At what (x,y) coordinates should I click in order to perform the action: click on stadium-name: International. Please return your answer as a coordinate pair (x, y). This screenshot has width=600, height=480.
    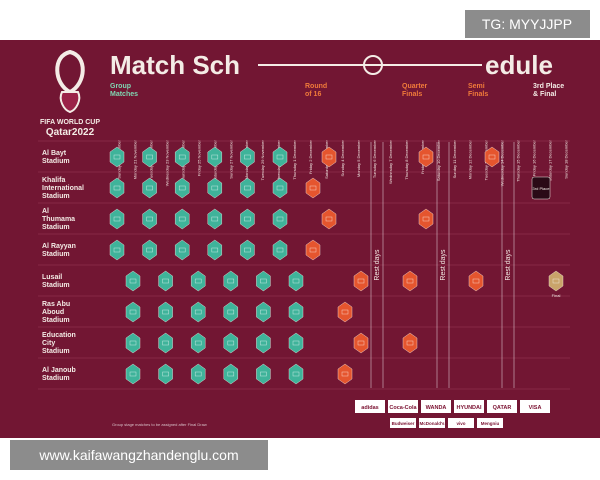
    Looking at the image, I should click on (63, 188).